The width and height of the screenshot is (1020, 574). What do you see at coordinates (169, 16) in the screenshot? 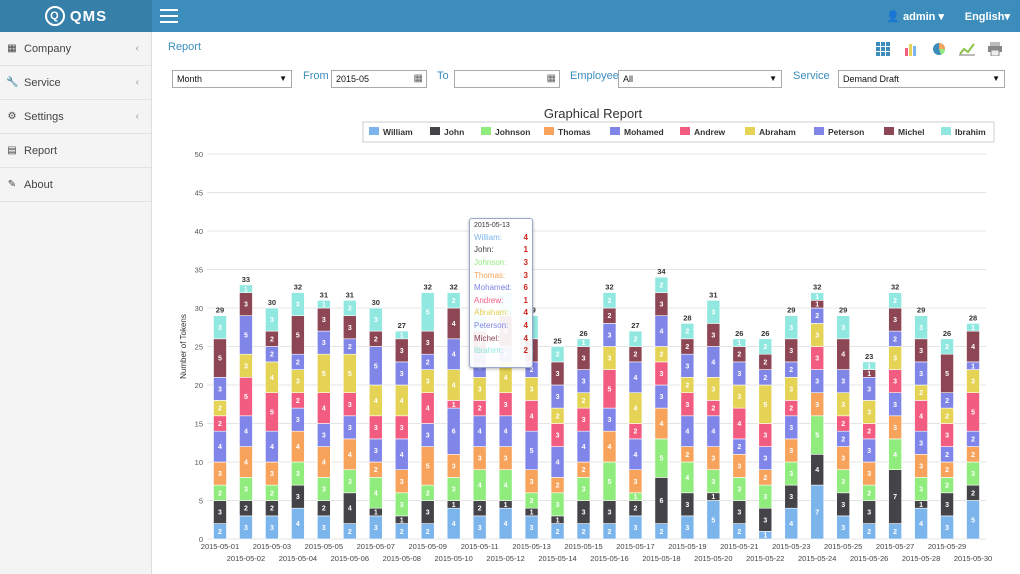
I see `menu-toggle-button` at bounding box center [169, 16].